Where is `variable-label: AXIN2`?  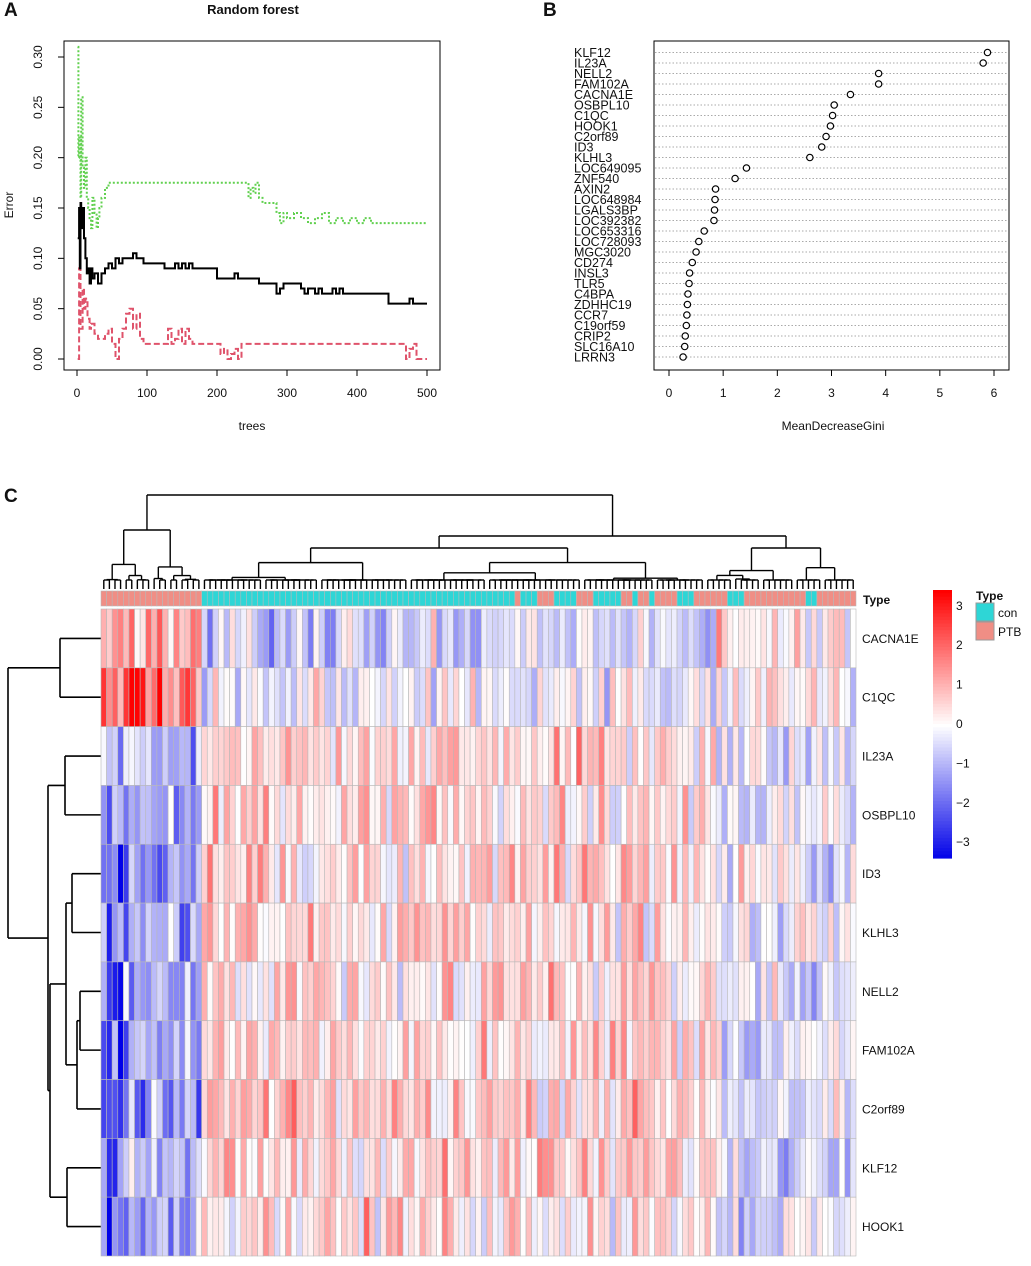
variable-label: AXIN2 is located at coordinates (592, 190).